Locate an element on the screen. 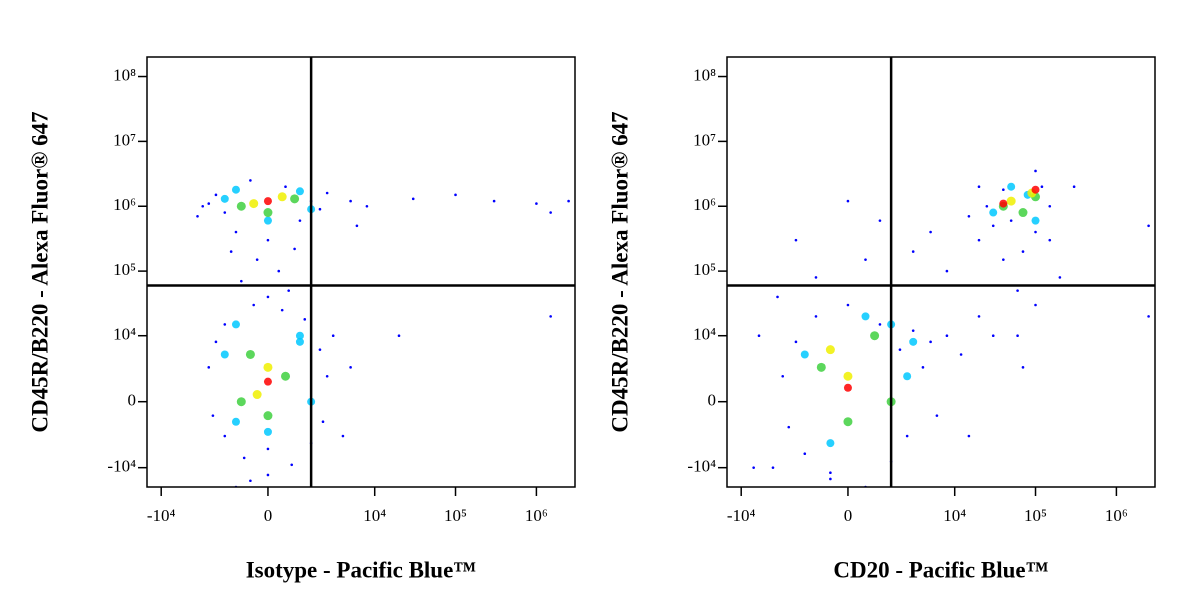 This screenshot has width=1200, height=600. y-tick-label: 10⁸ is located at coordinates (704, 74).